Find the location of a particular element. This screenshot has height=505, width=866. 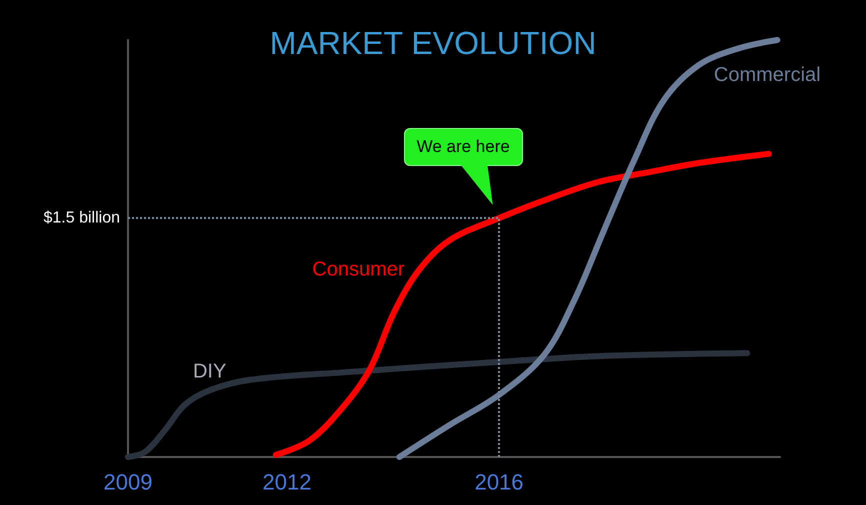

series-label: Commercial is located at coordinates (767, 75).